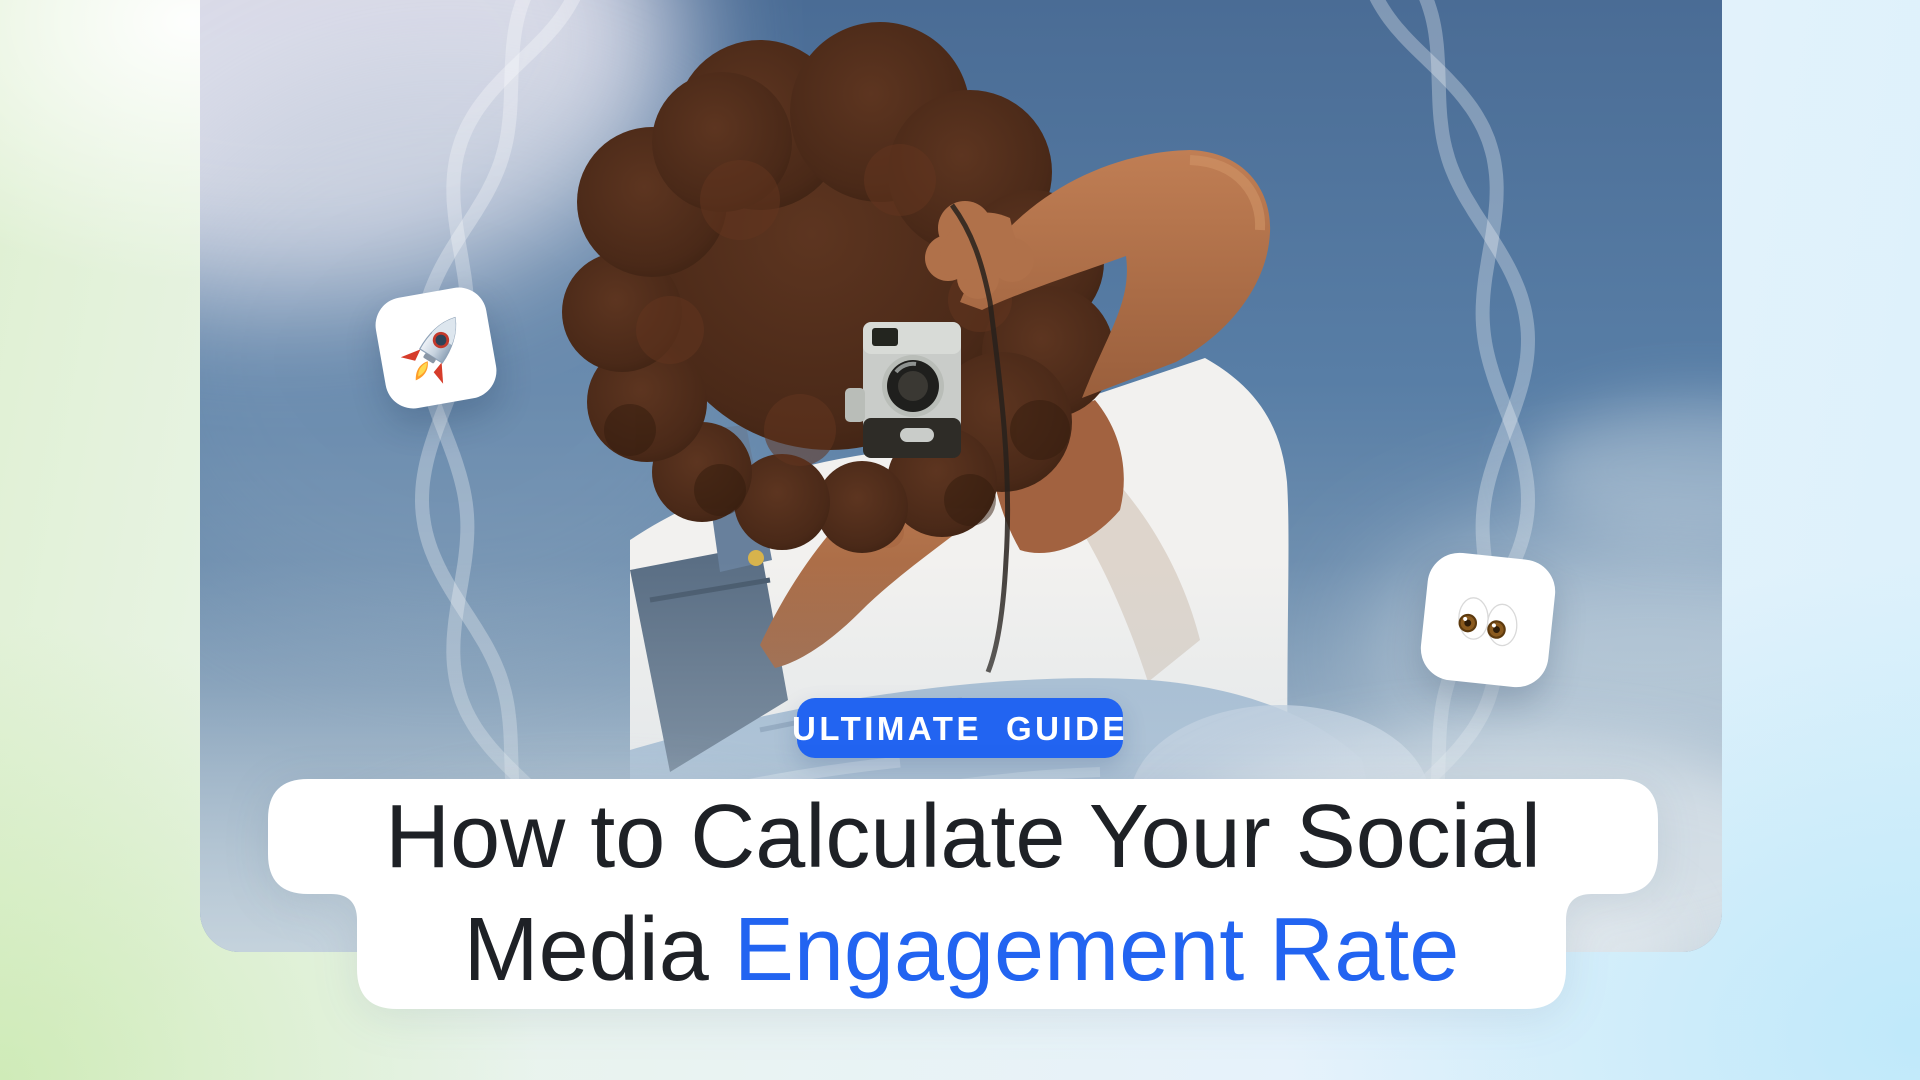 The height and width of the screenshot is (1080, 1920). What do you see at coordinates (963, 836) in the screenshot?
I see `title-line-1: How to Calculate Your Social` at bounding box center [963, 836].